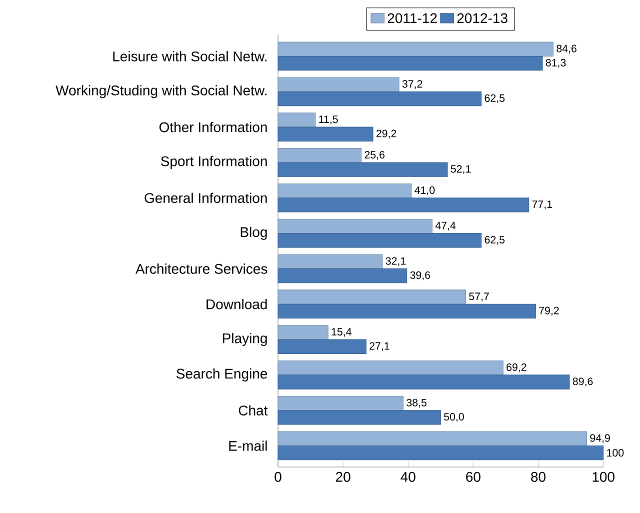  Describe the element at coordinates (205, 198) in the screenshot. I see `y-tick-label: General Information` at that location.